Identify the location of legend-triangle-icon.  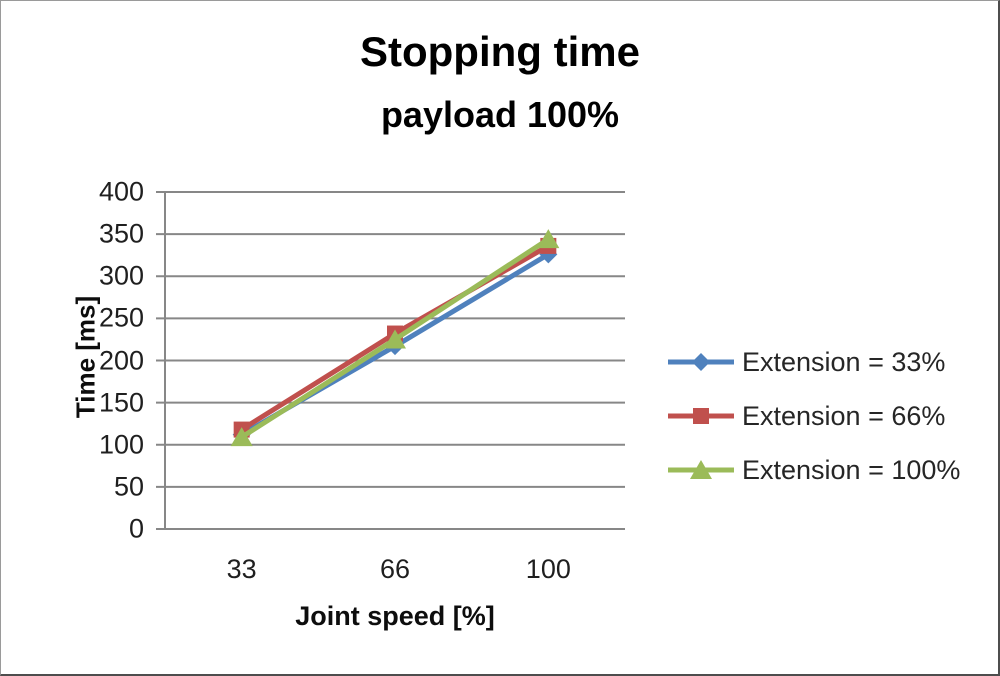
(701, 469).